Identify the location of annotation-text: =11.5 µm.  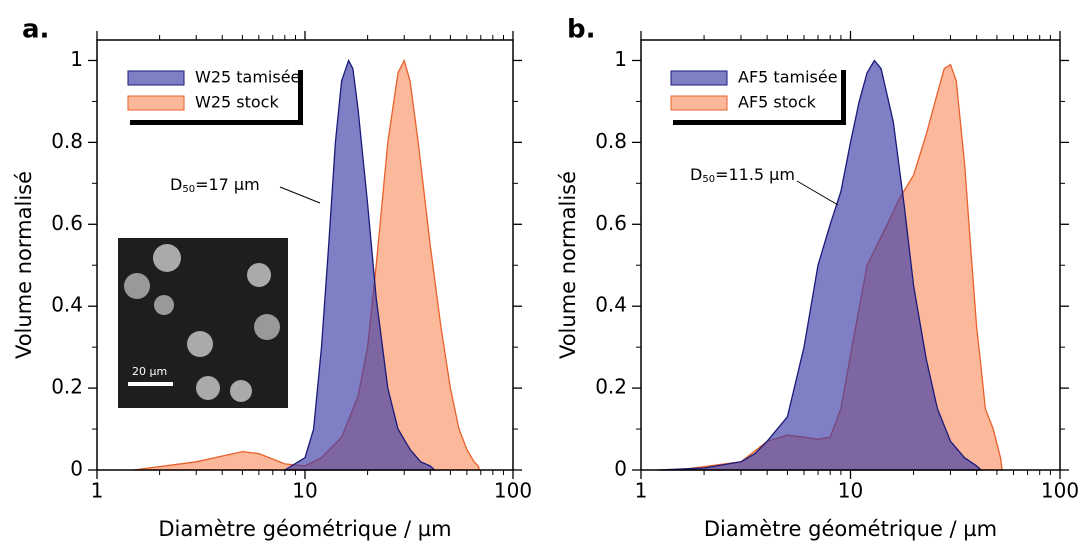
(755, 174).